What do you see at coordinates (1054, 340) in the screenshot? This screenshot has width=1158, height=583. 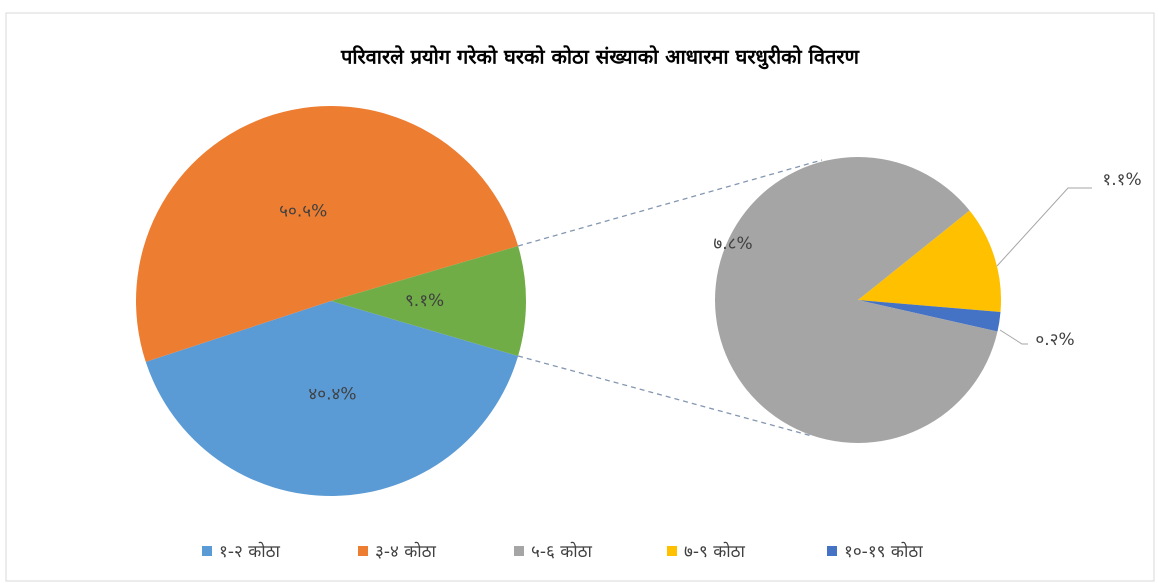 I see `data-label: ०.२%` at bounding box center [1054, 340].